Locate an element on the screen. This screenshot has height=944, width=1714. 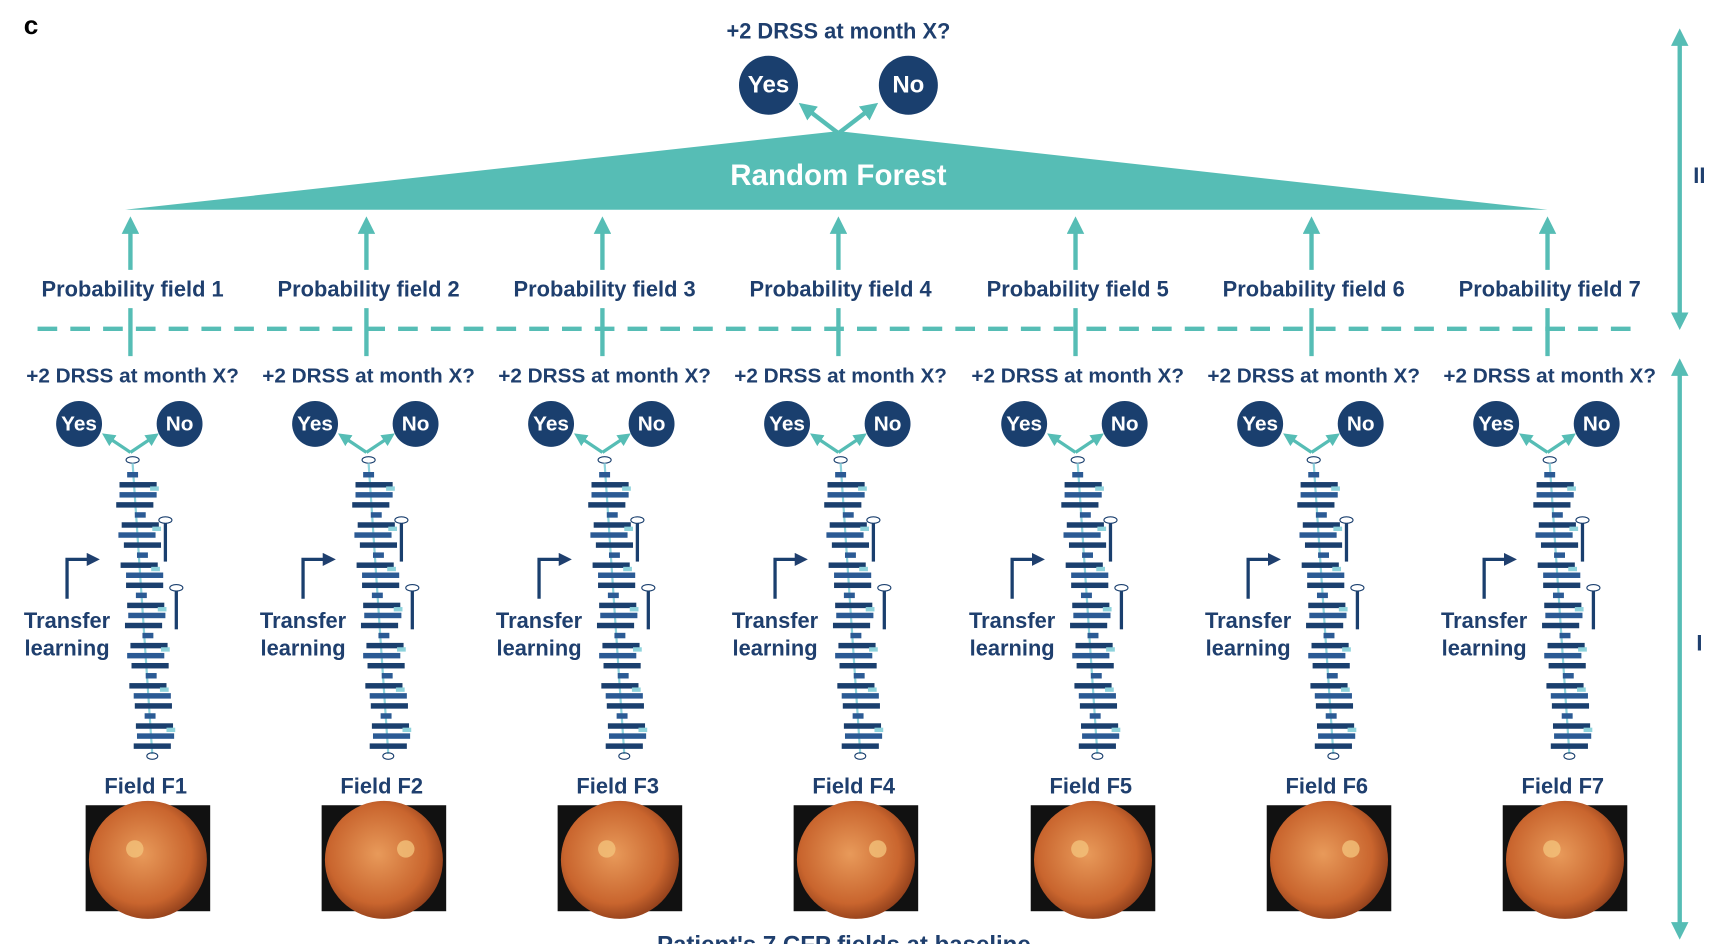
field-label: Field F3 is located at coordinates (617, 786).